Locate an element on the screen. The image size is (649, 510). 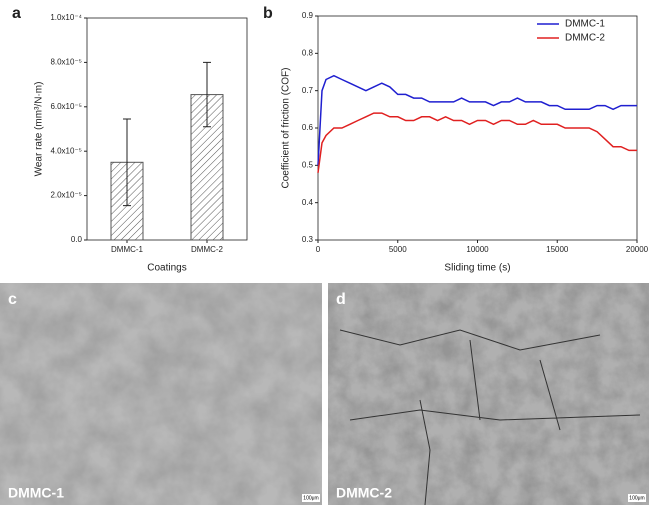
x-axis-label: Coatings is located at coordinates (166, 268).